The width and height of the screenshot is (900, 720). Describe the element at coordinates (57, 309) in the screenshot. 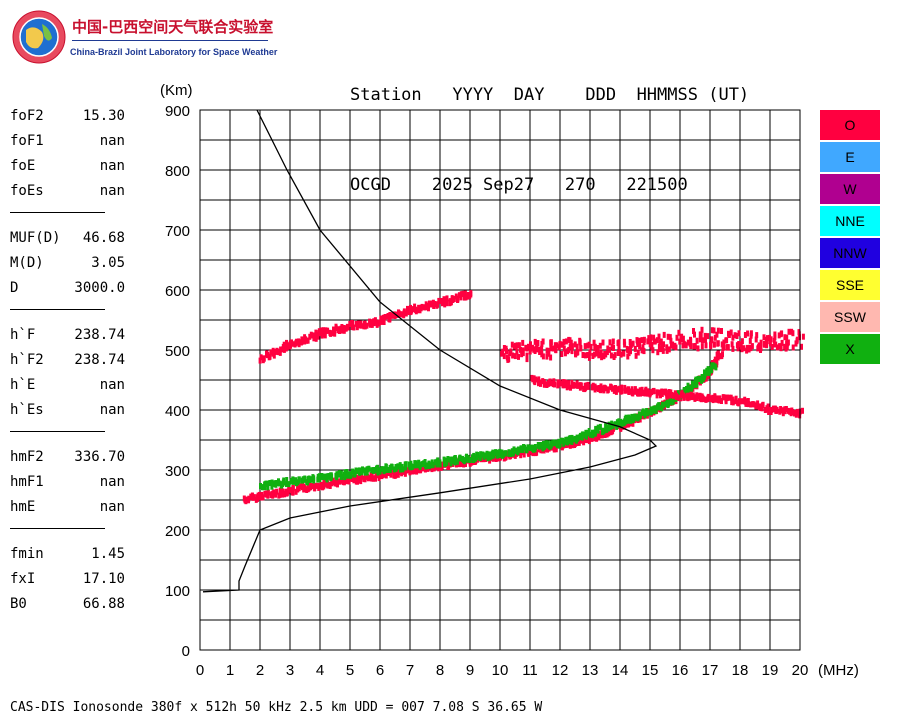

I see `param-separator` at that location.